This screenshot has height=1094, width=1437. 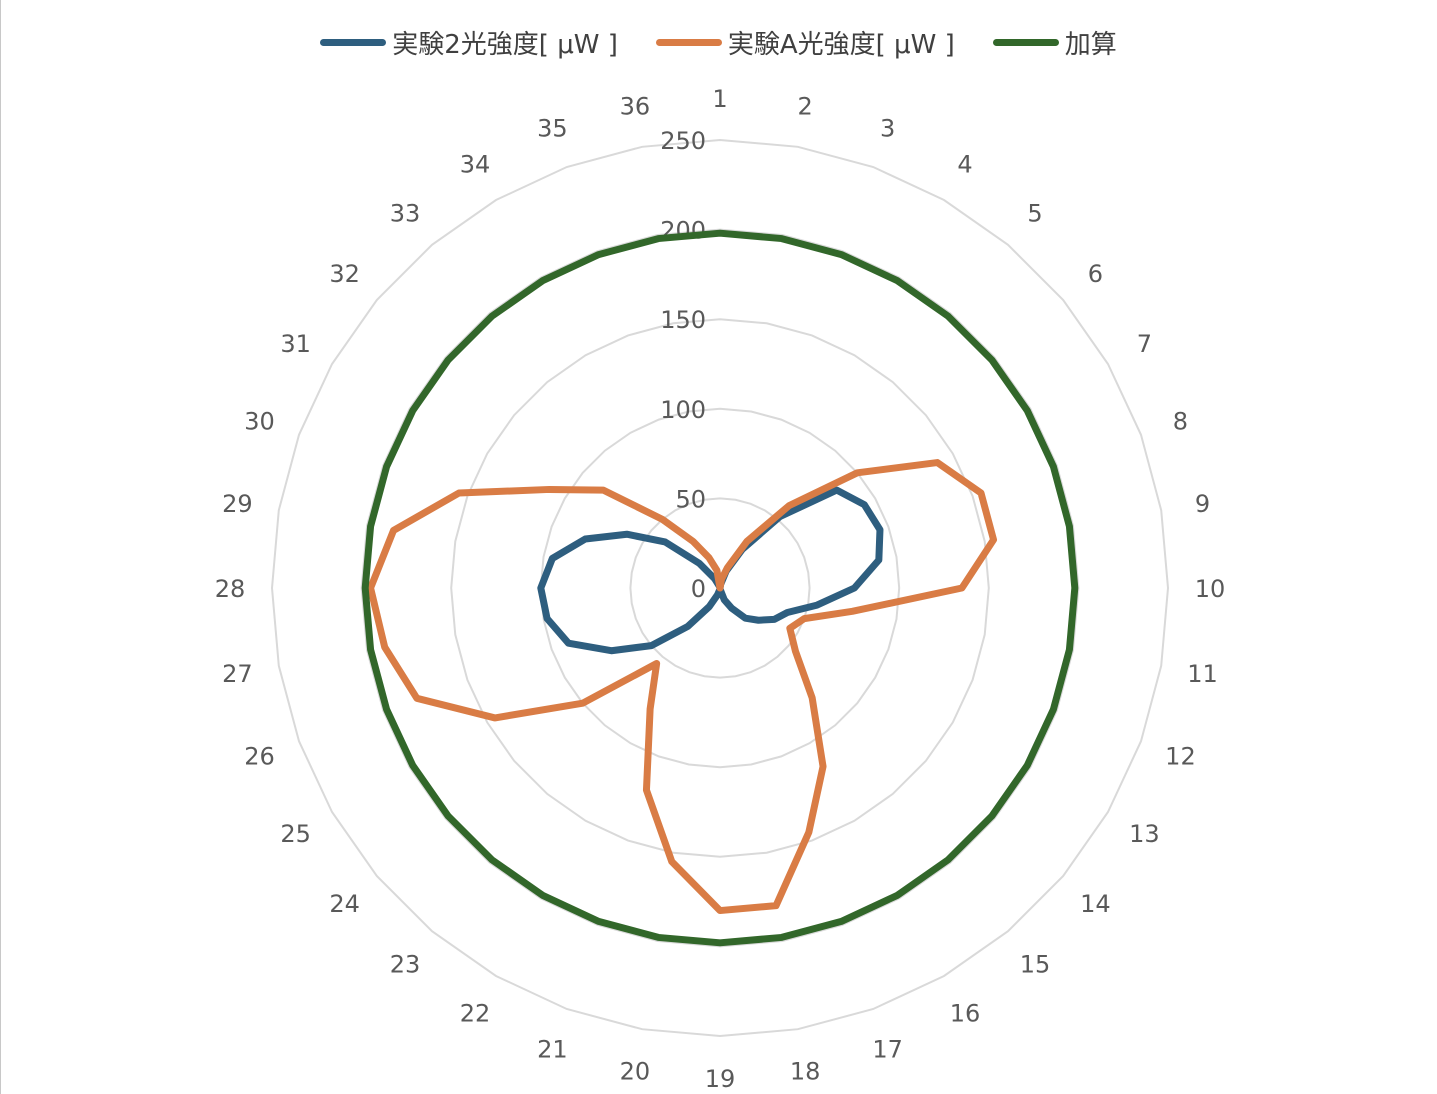 I want to click on category-label-17: 17, so click(x=887, y=1049).